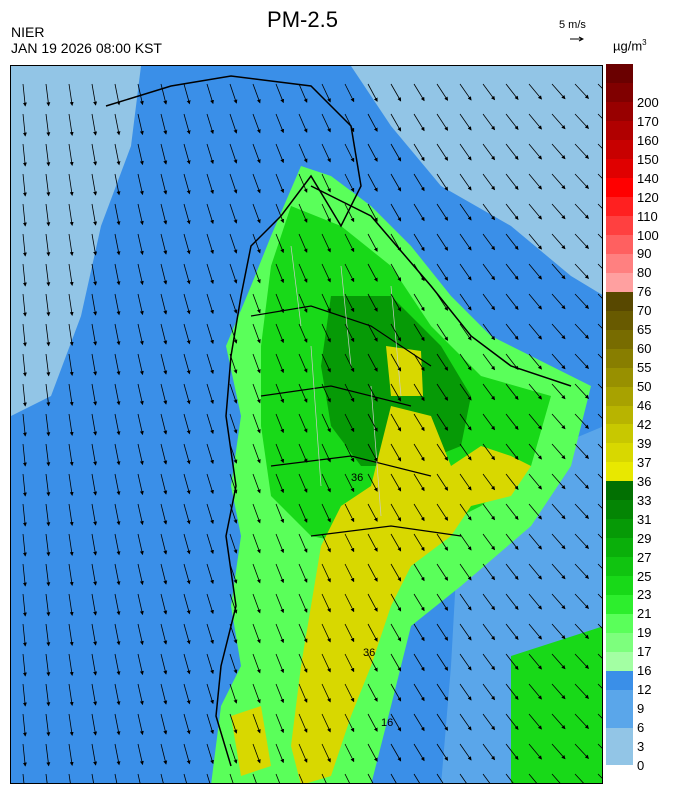 This screenshot has height=795, width=673. What do you see at coordinates (644, 652) in the screenshot?
I see `legend-label: 17` at bounding box center [644, 652].